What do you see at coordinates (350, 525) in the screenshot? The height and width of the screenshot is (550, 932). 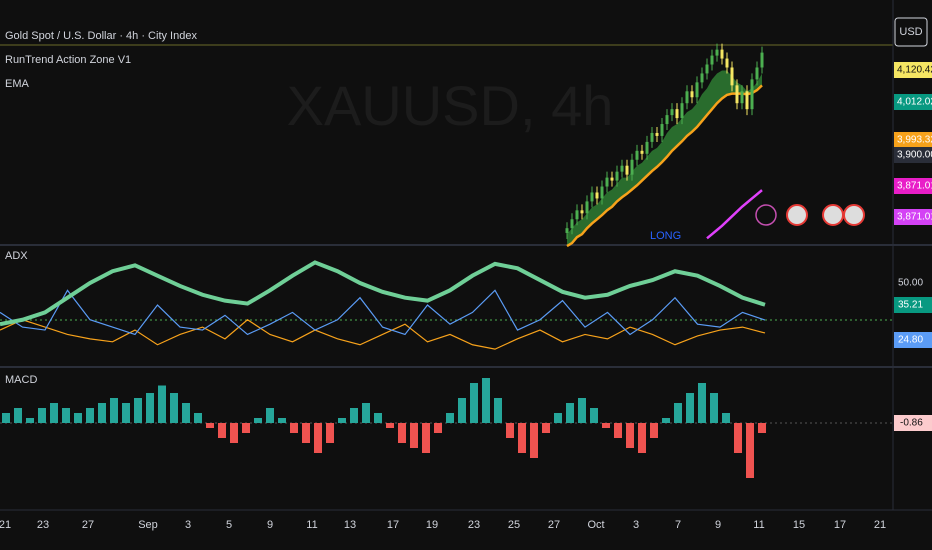 I see `time-label: 13` at bounding box center [350, 525].